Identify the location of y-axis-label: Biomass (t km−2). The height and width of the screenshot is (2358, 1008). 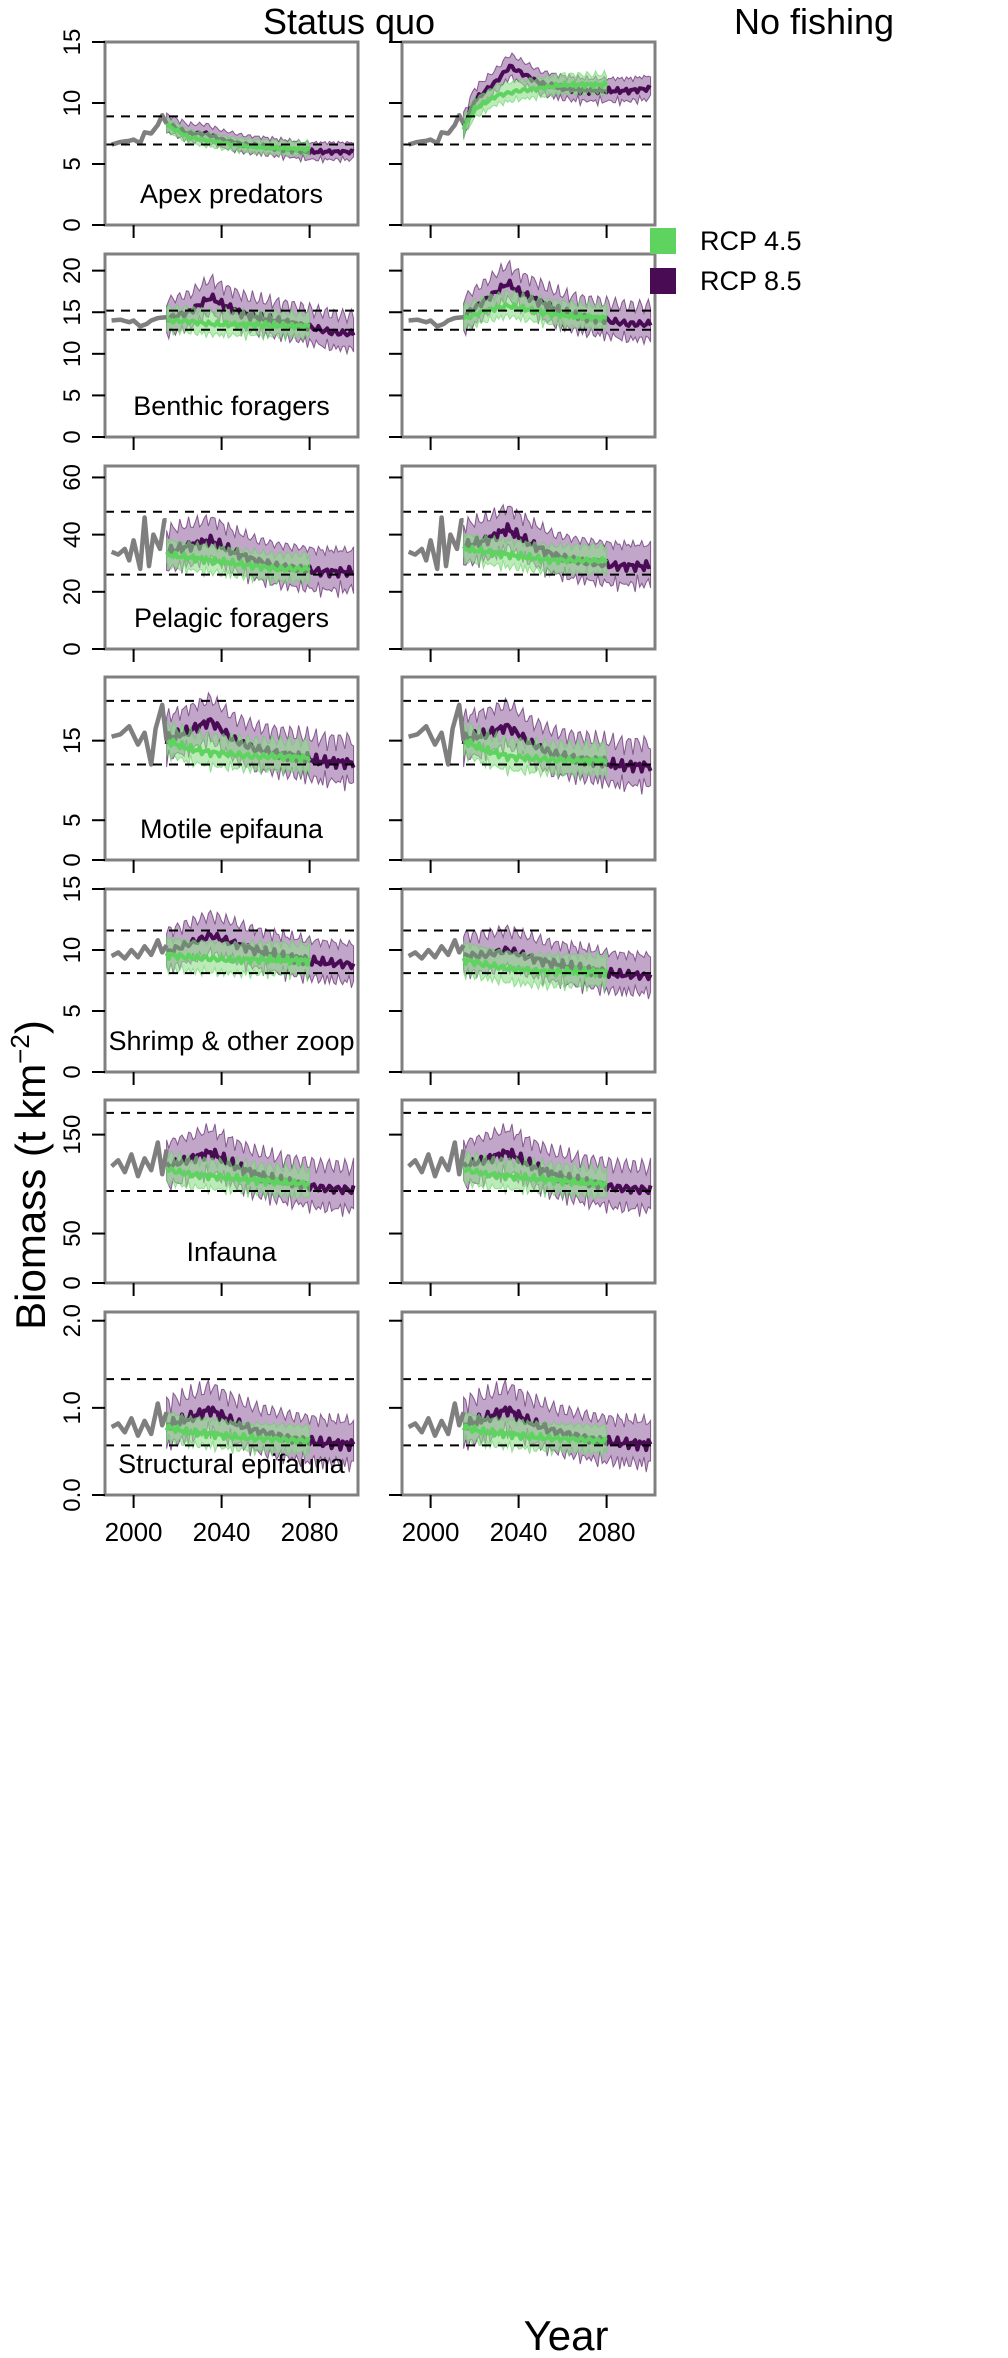
(29, 1175).